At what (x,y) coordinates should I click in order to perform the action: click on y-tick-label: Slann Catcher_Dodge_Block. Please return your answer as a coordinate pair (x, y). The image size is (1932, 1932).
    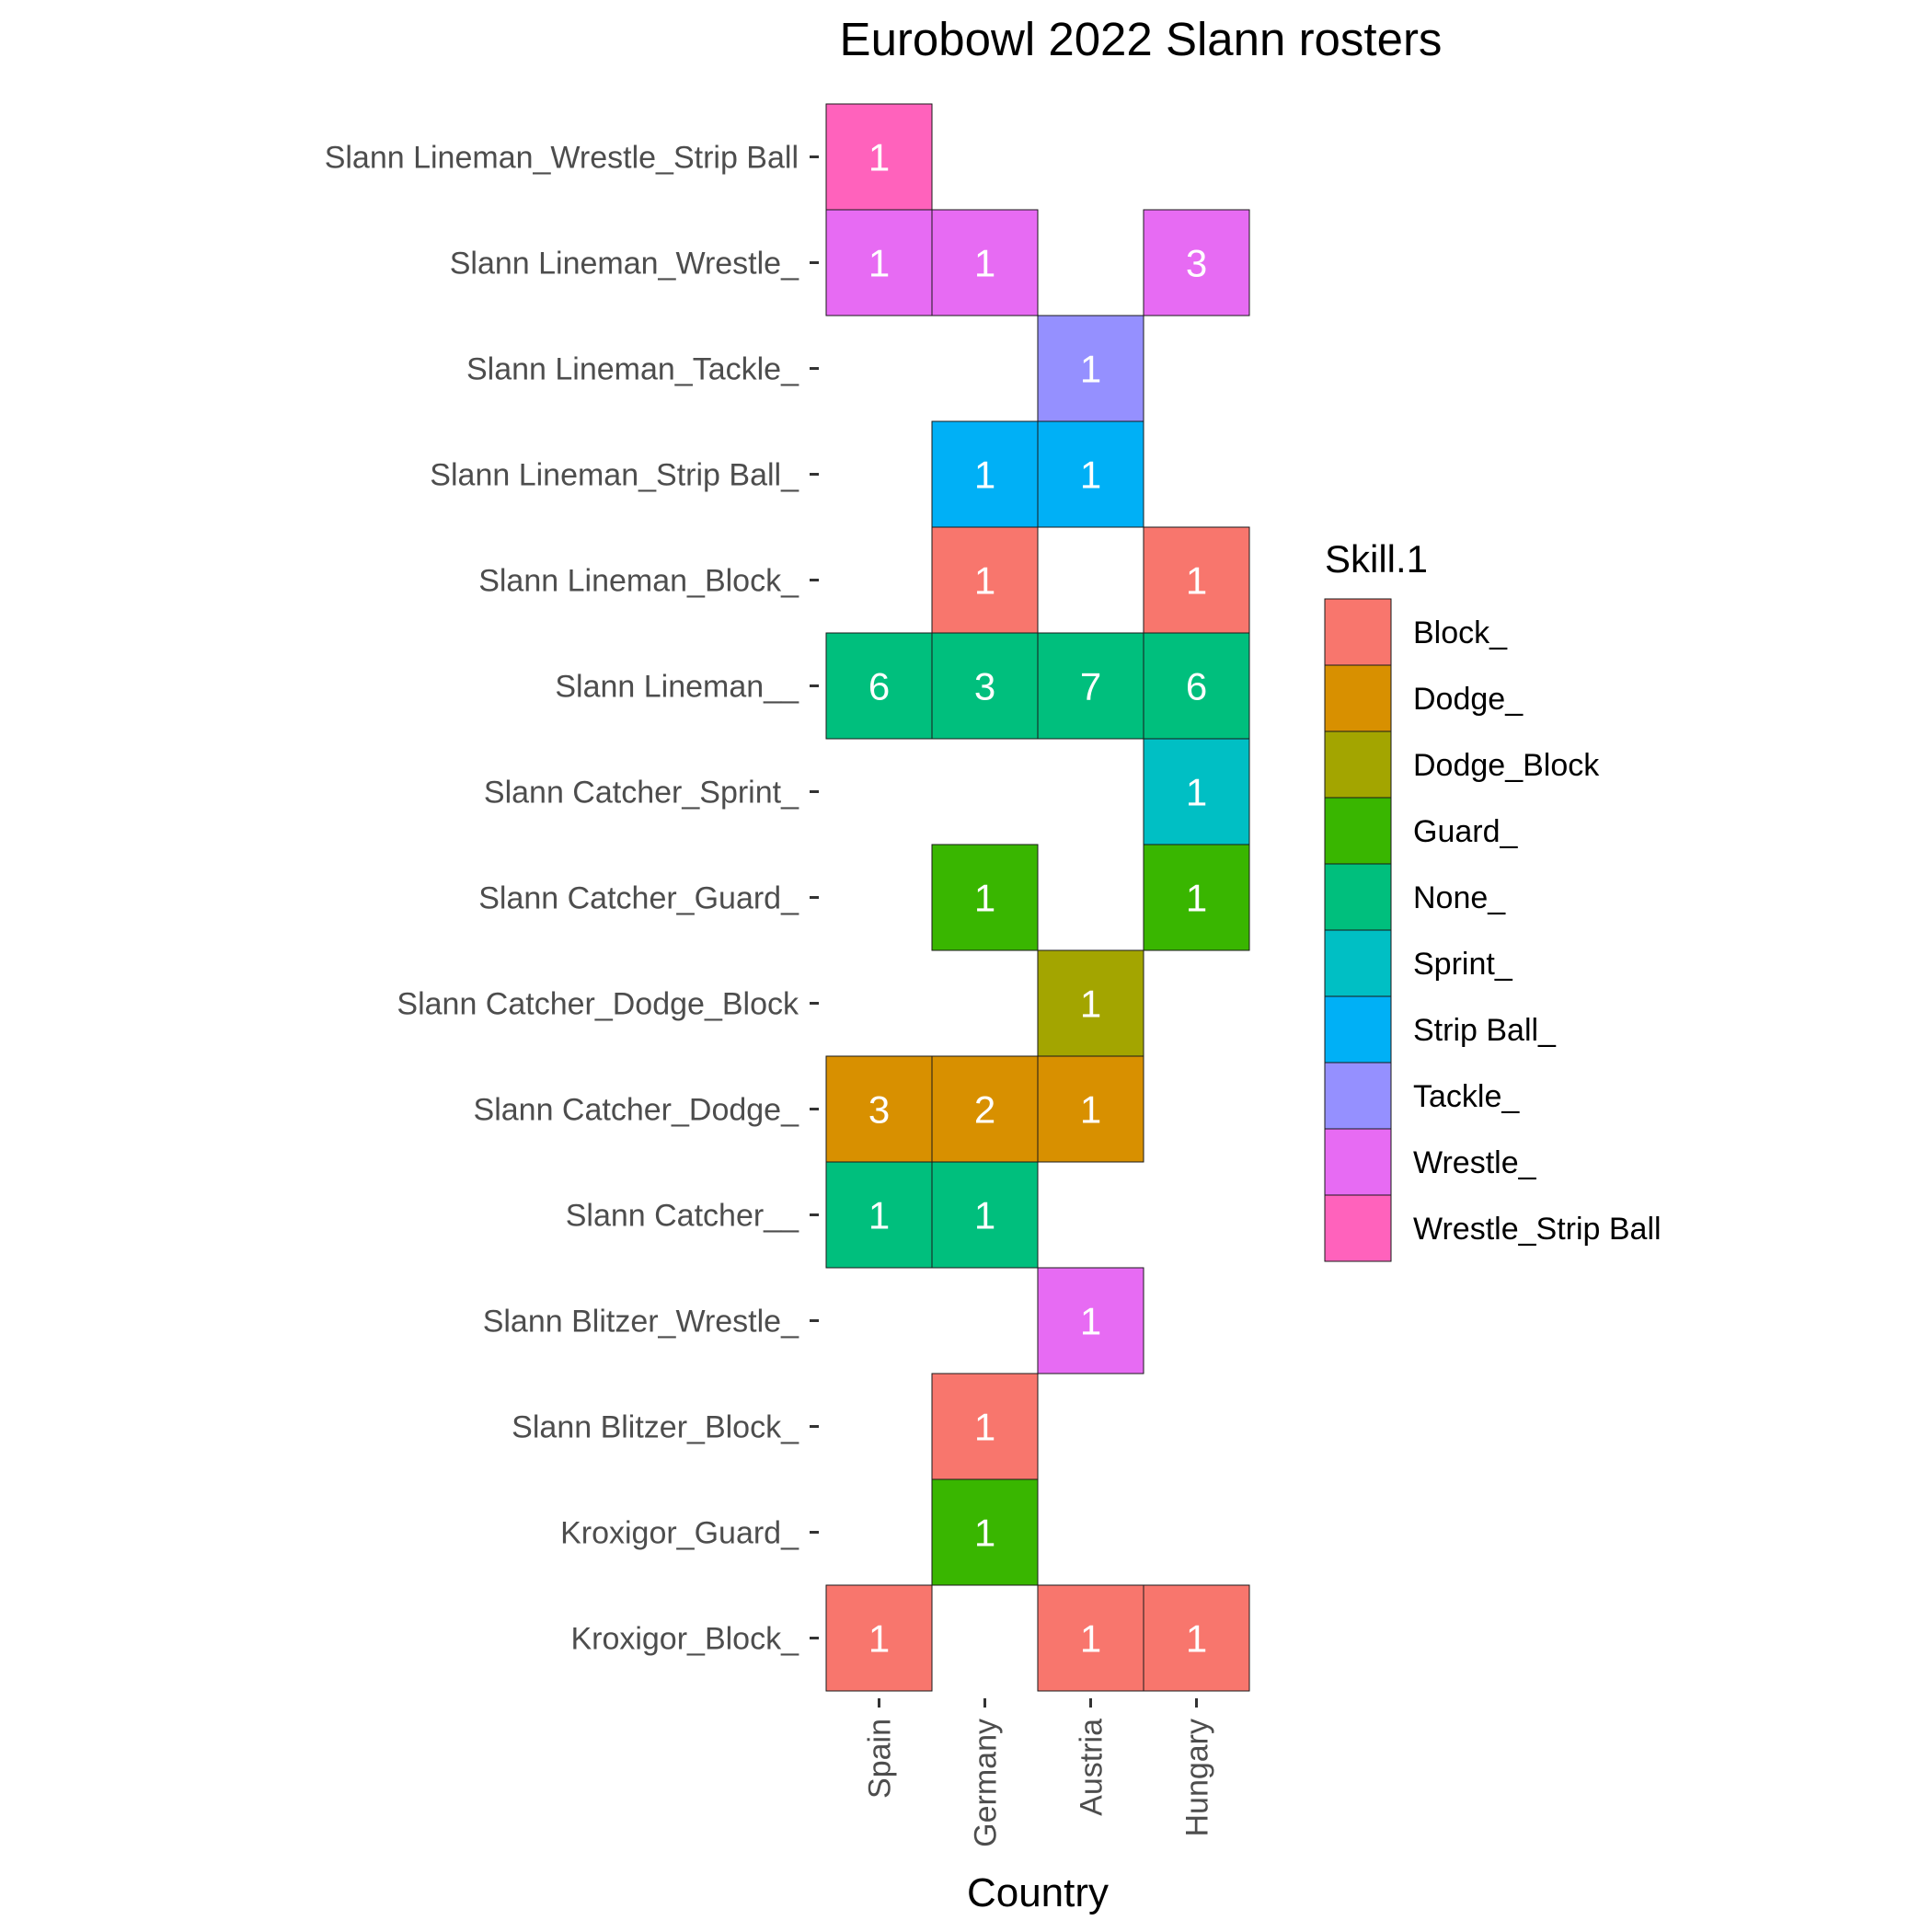
    Looking at the image, I should click on (598, 1004).